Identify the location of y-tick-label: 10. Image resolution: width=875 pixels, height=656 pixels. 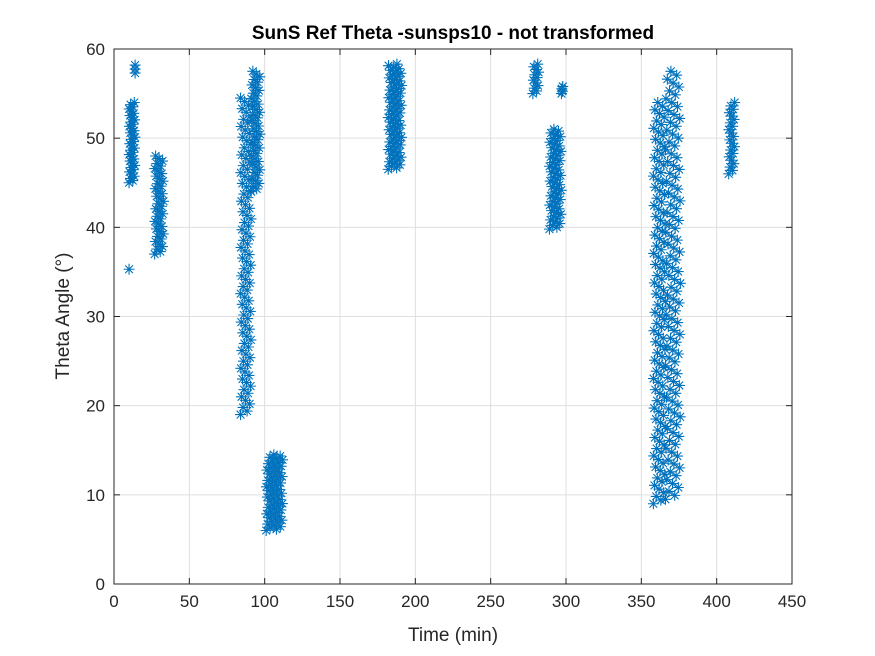
(95, 495).